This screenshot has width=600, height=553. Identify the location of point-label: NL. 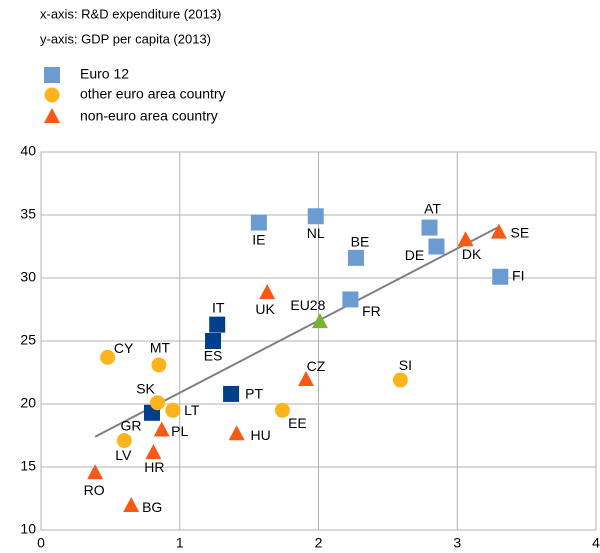
(316, 233).